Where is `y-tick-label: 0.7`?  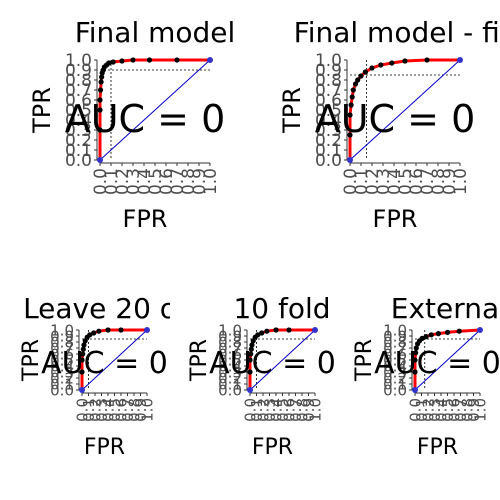 y-tick-label: 0.7 is located at coordinates (62, 348).